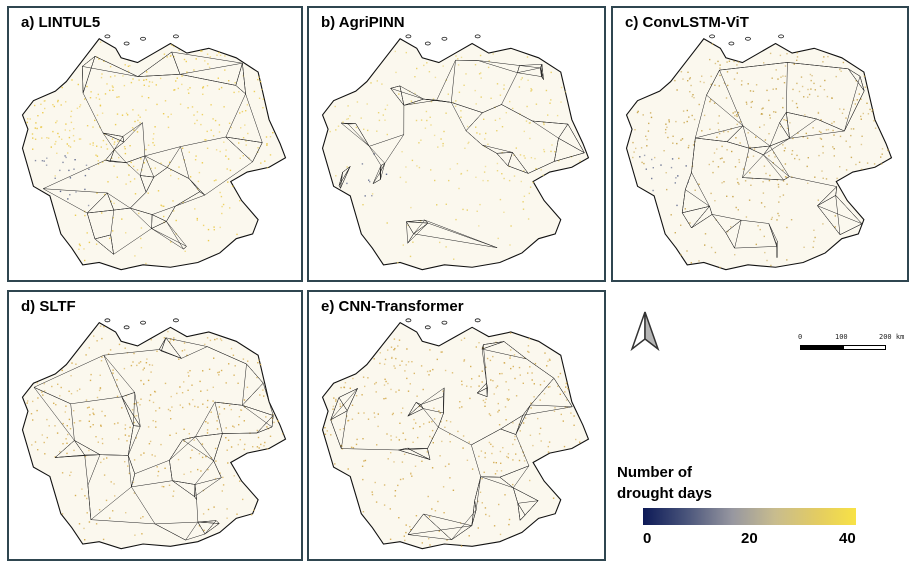 The width and height of the screenshot is (914, 568). I want to click on legend-tick-mid: 20, so click(749, 538).